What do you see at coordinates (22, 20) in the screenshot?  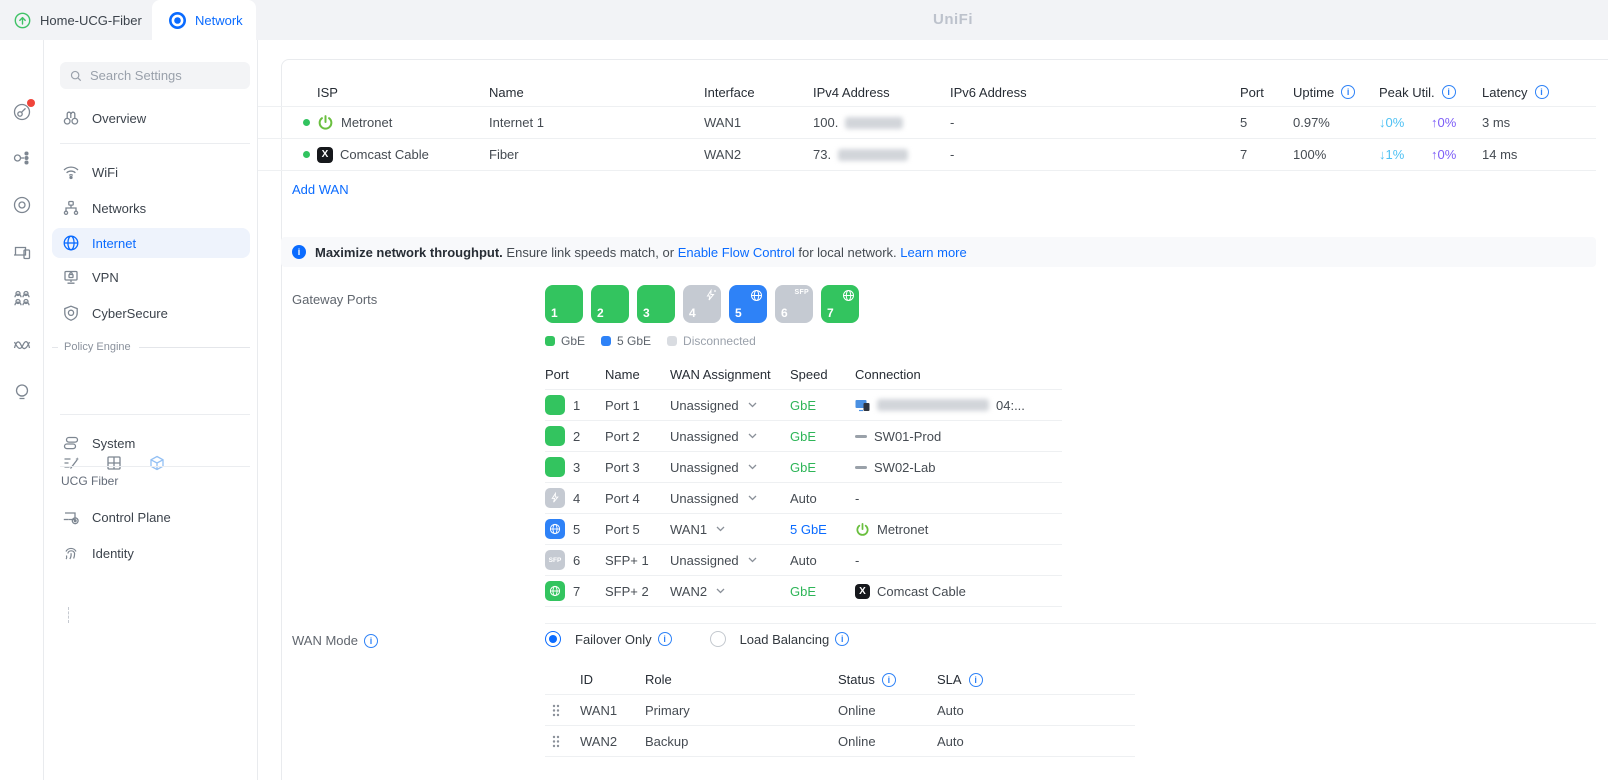 I see `site-icon` at bounding box center [22, 20].